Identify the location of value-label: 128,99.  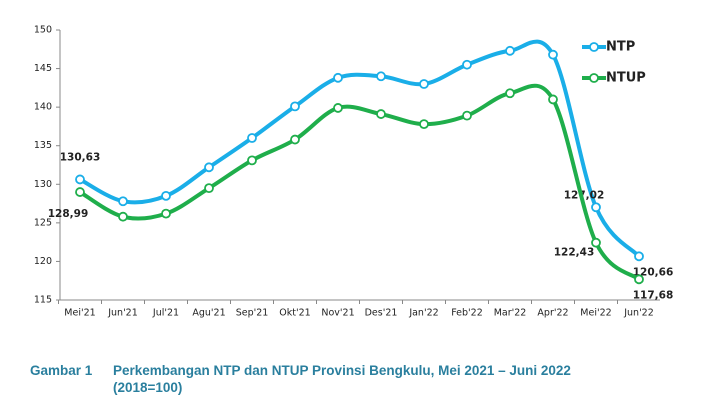
(68, 214).